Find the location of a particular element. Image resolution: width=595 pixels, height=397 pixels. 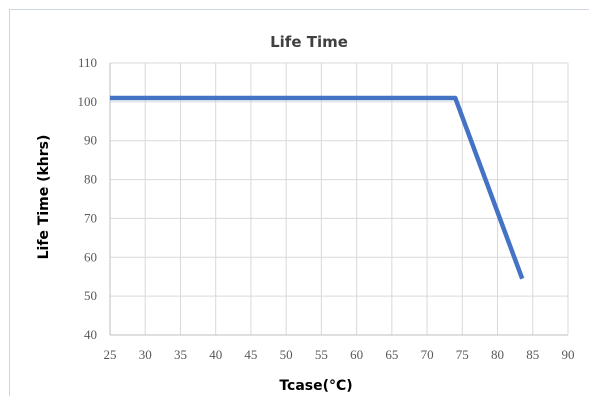

x-tick-label-85: 85 is located at coordinates (532, 354).